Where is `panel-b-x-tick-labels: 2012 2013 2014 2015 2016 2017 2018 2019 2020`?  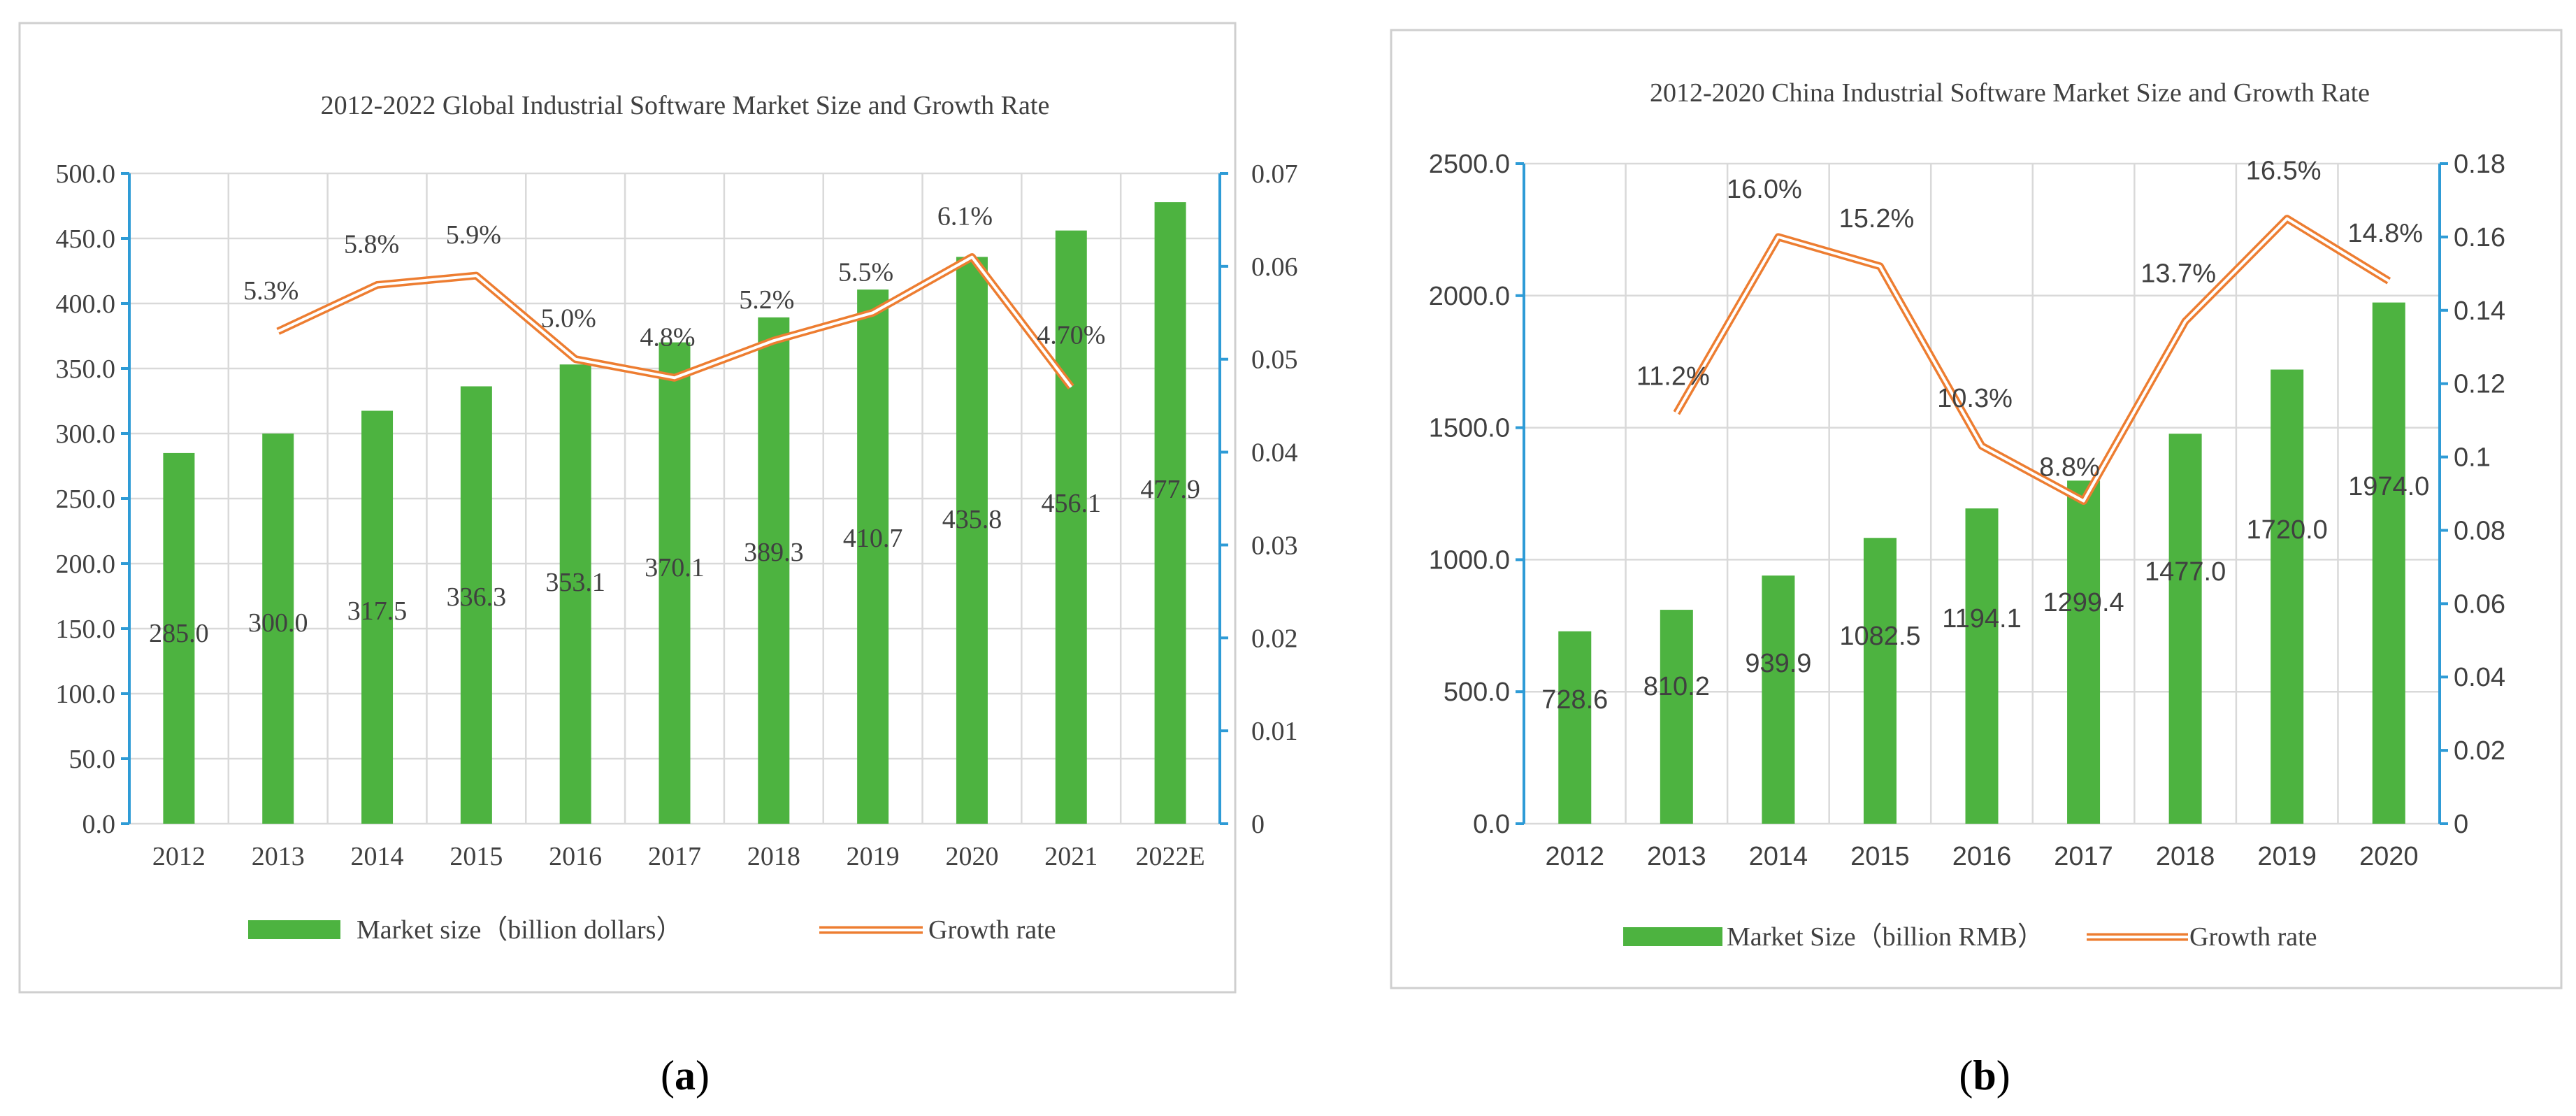
panel-b-x-tick-labels: 2012 2013 2014 2015 2016 2017 2018 2019 2020 is located at coordinates (1982, 857).